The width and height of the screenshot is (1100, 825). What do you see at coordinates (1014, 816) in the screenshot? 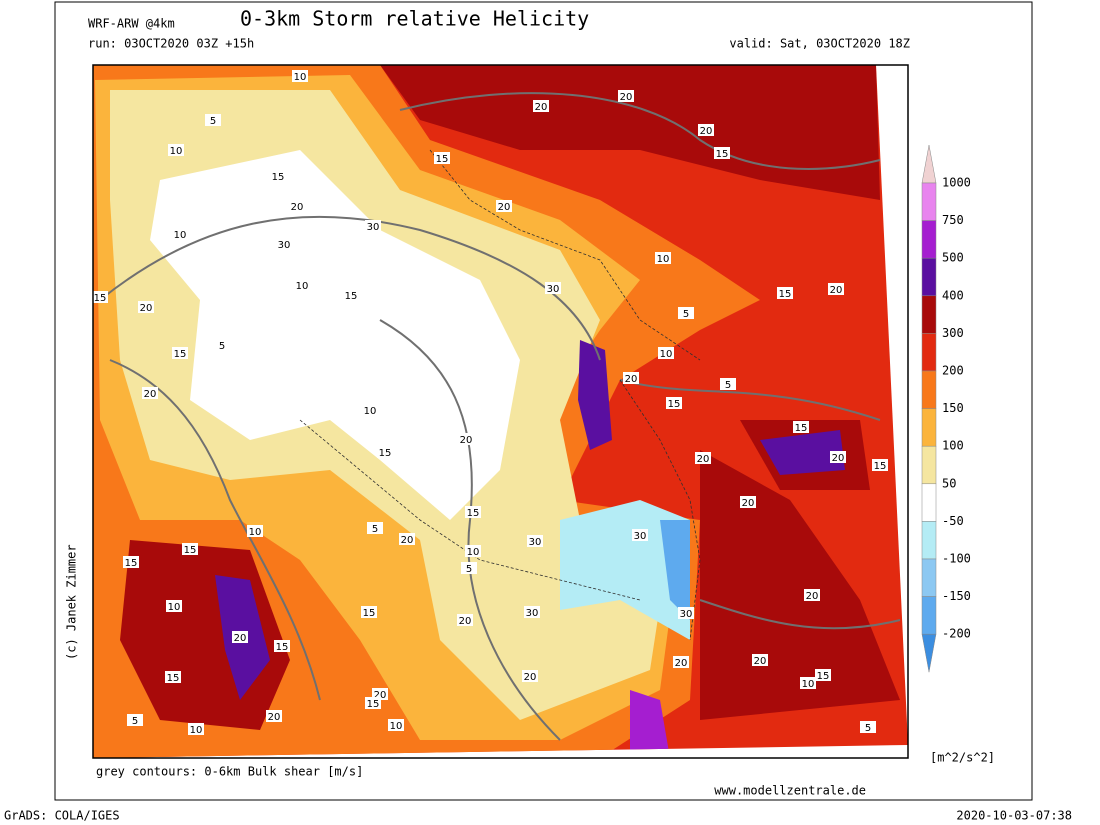
I see `timestamp: 2020-10-03-07:38` at bounding box center [1014, 816].